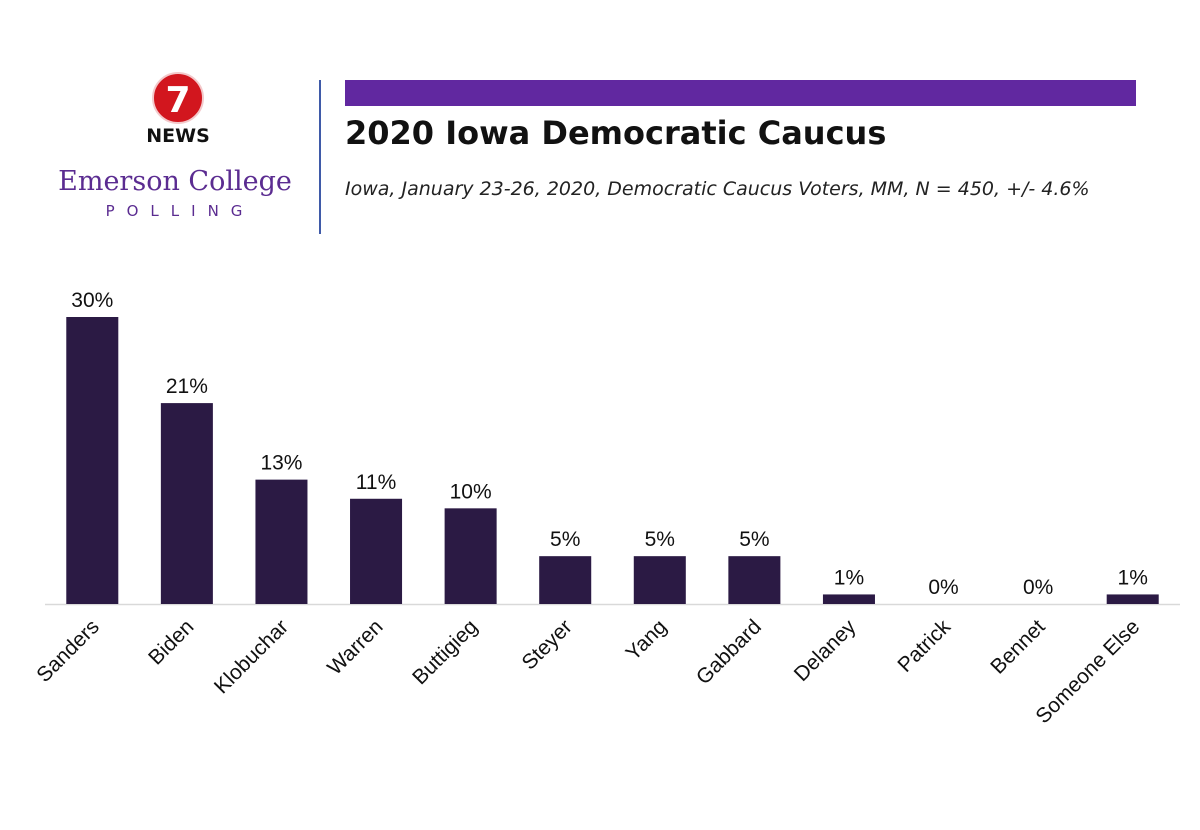 This screenshot has height=830, width=1200. What do you see at coordinates (660, 539) in the screenshot?
I see `data-label-yang: 5%` at bounding box center [660, 539].